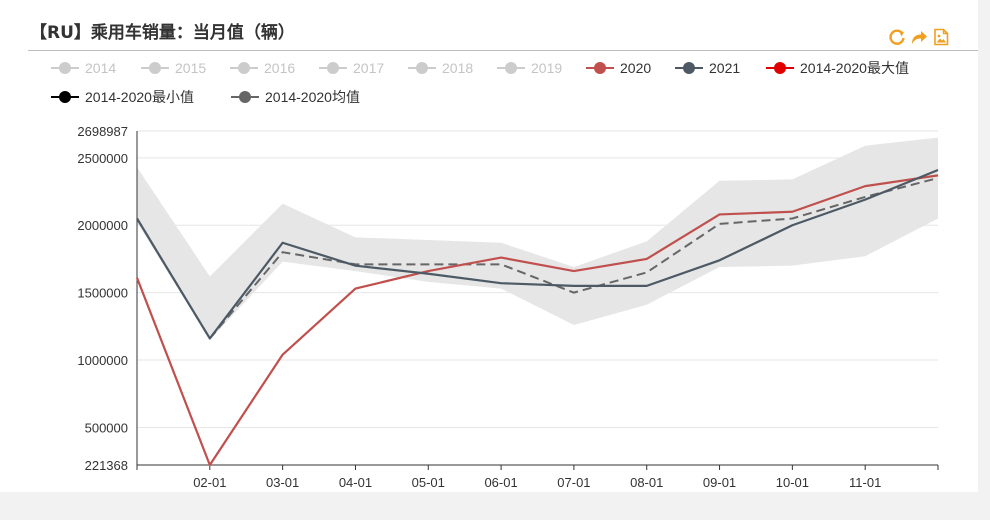  I want to click on x-tick-label: 05-01, so click(428, 482).